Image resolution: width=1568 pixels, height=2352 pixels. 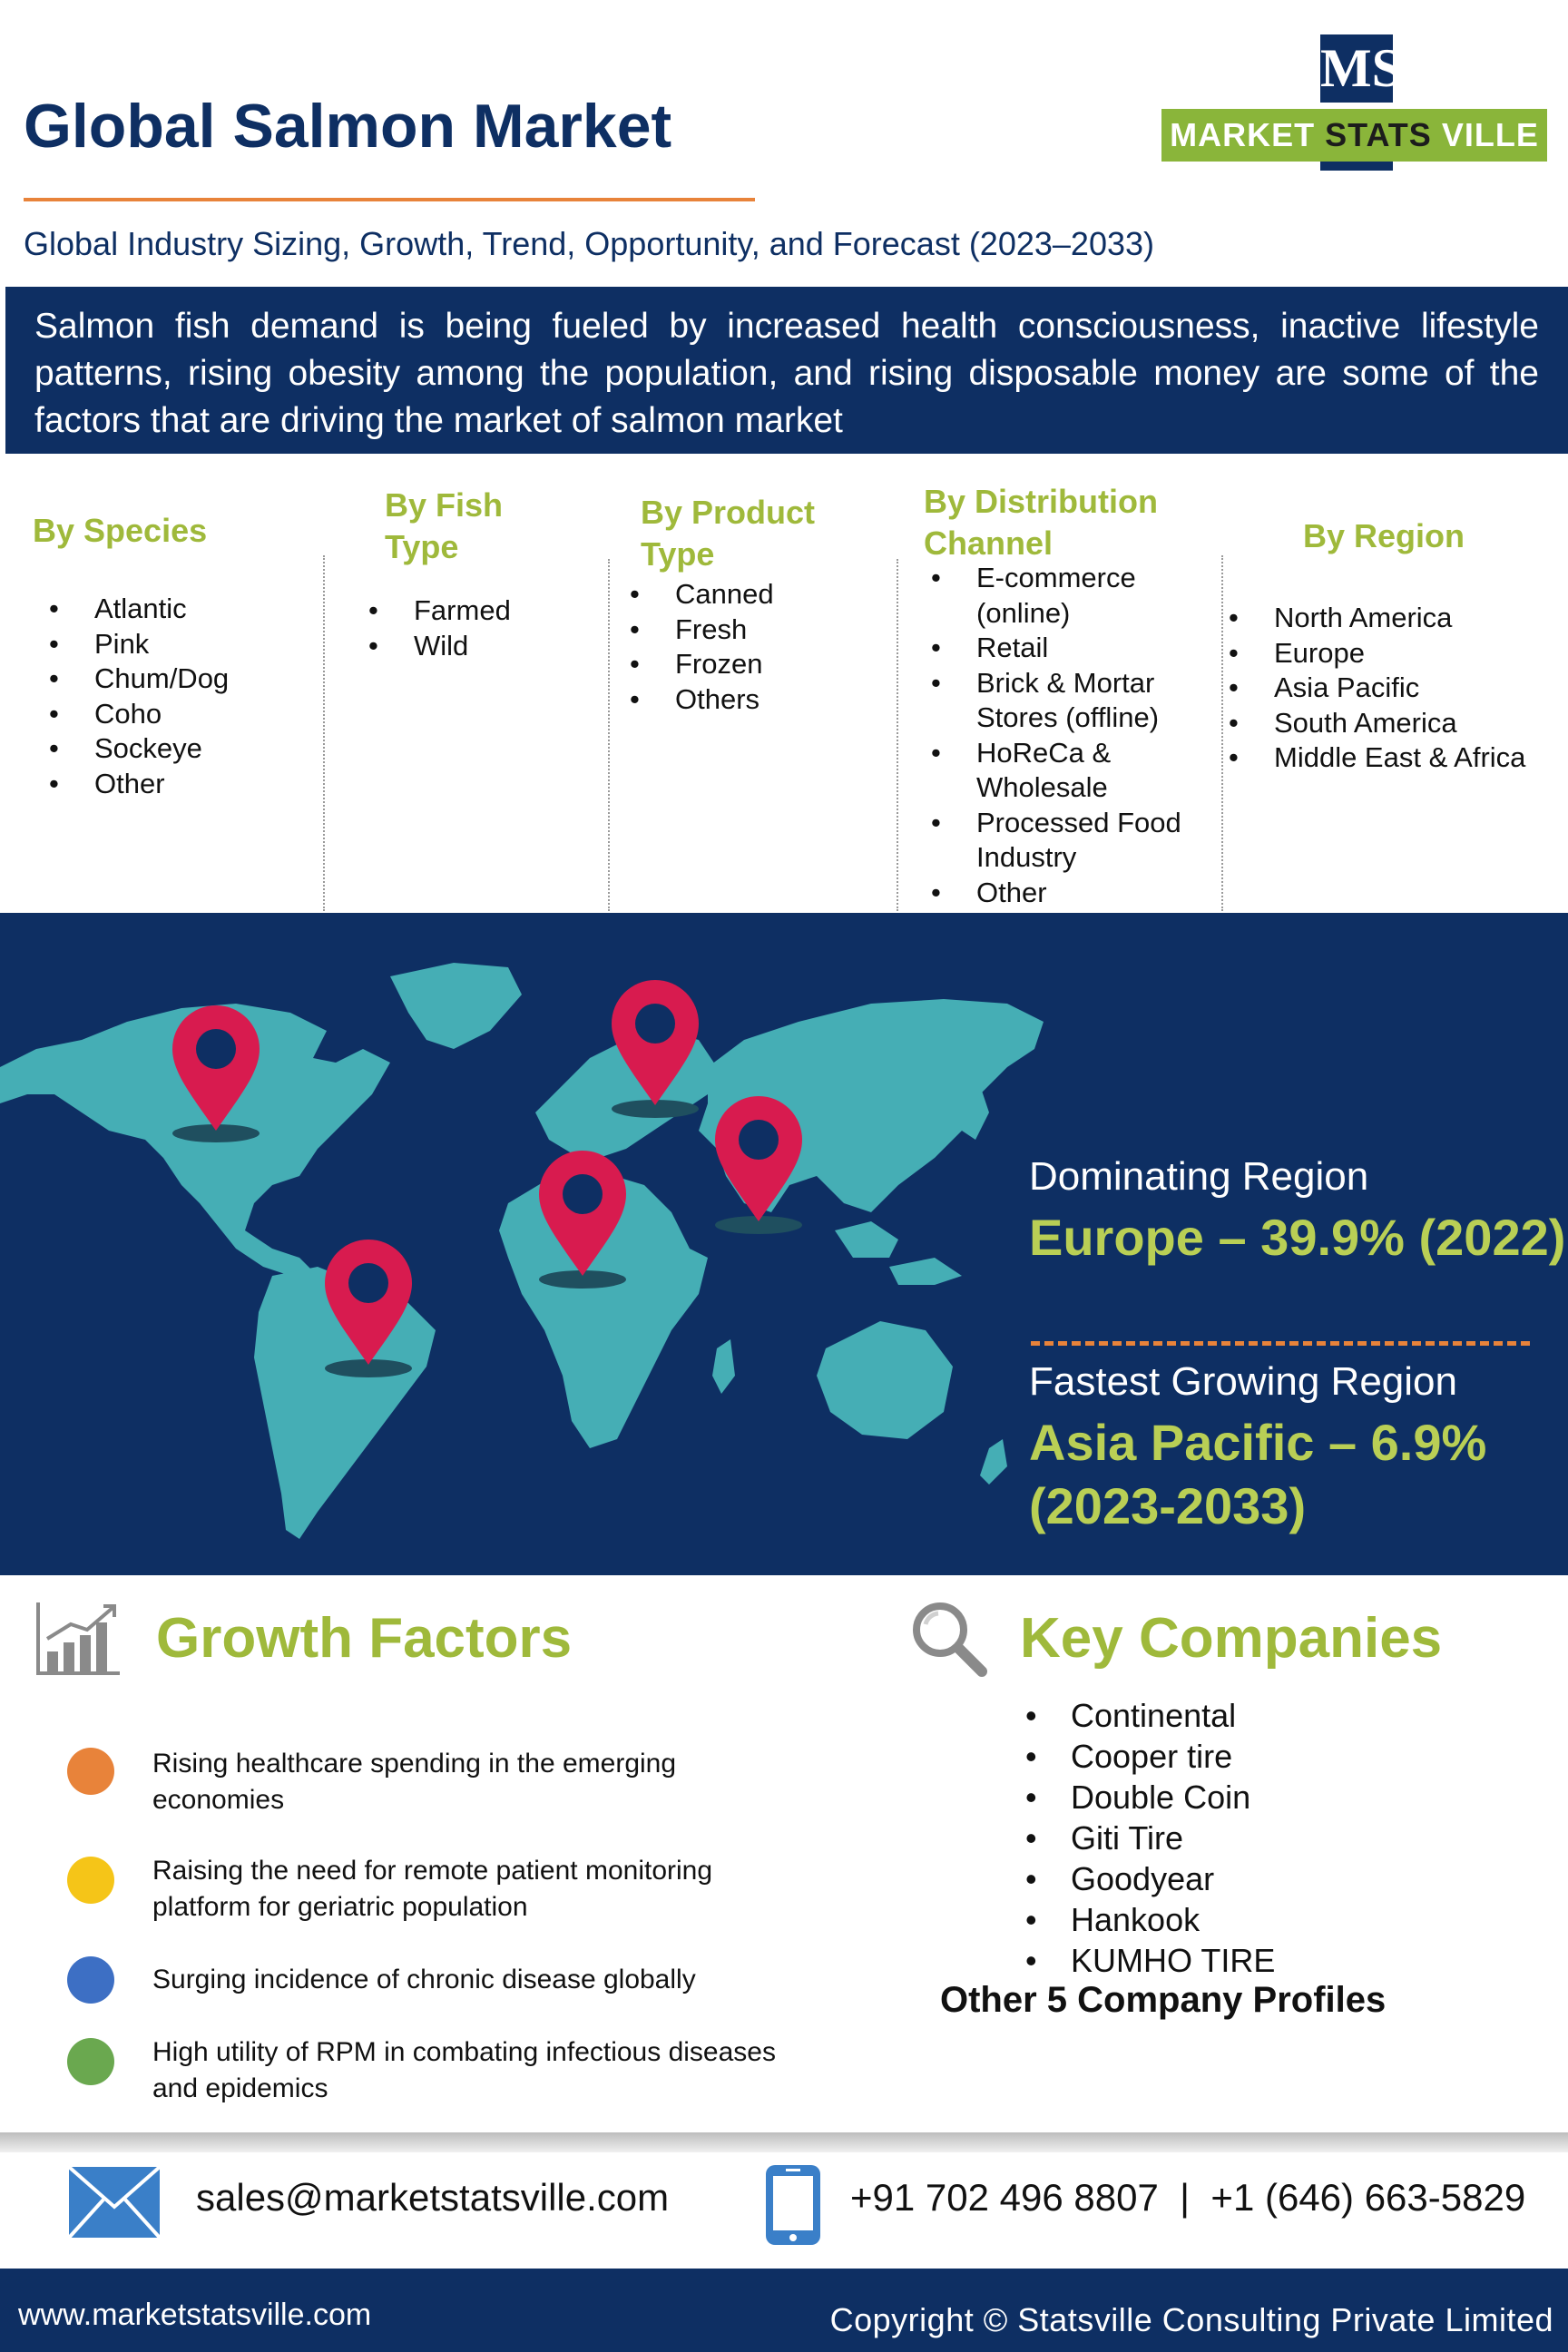 I want to click on africa-shape, so click(x=603, y=1309).